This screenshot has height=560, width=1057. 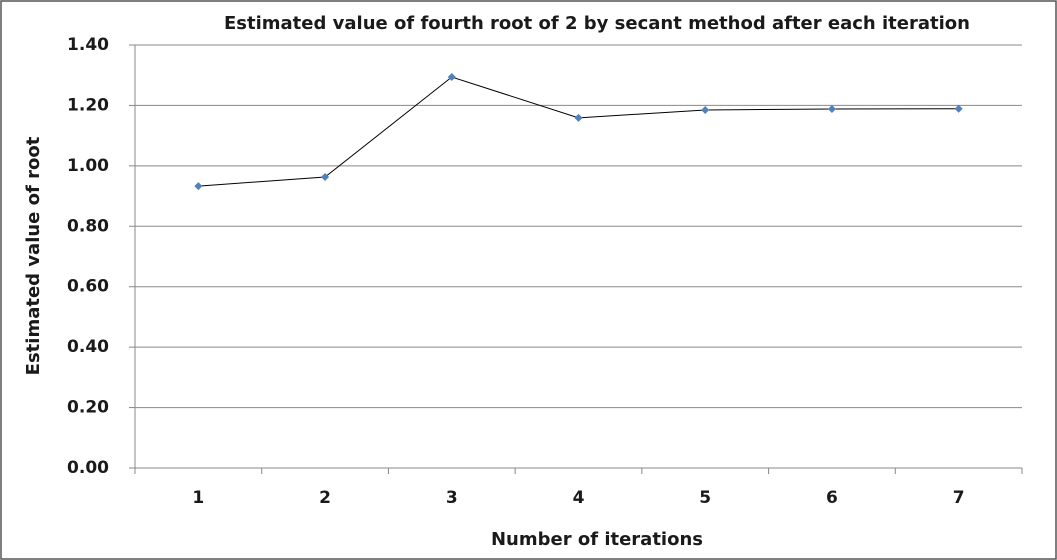 What do you see at coordinates (325, 498) in the screenshot?
I see `x-tick-label: 2` at bounding box center [325, 498].